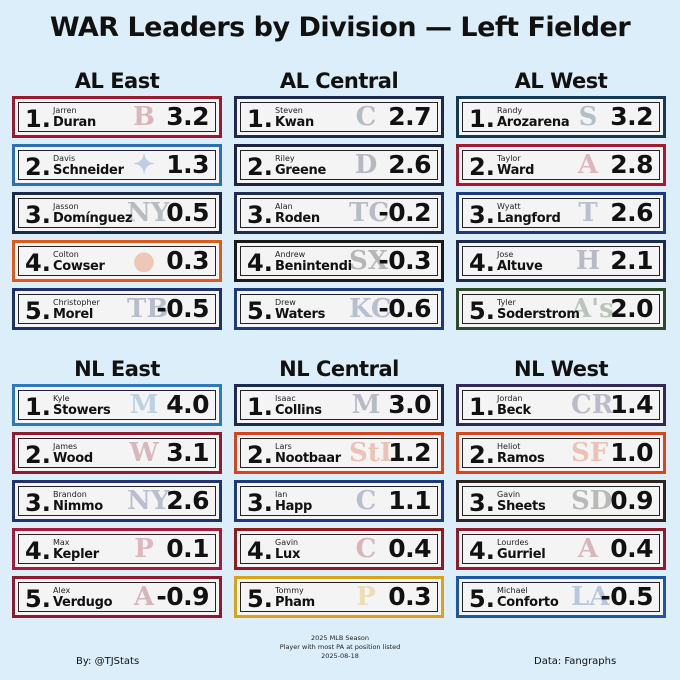 The width and height of the screenshot is (680, 680). What do you see at coordinates (300, 314) in the screenshot?
I see `player-last-name: Waters` at bounding box center [300, 314].